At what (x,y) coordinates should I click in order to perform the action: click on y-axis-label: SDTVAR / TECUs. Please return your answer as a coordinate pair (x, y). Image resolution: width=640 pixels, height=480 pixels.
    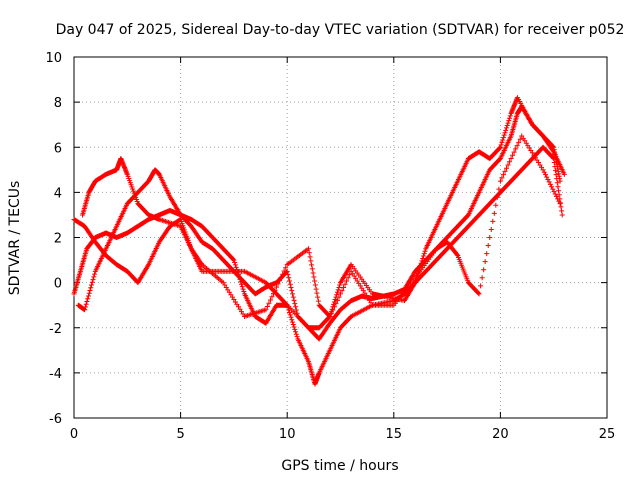
    Looking at the image, I should click on (15, 238).